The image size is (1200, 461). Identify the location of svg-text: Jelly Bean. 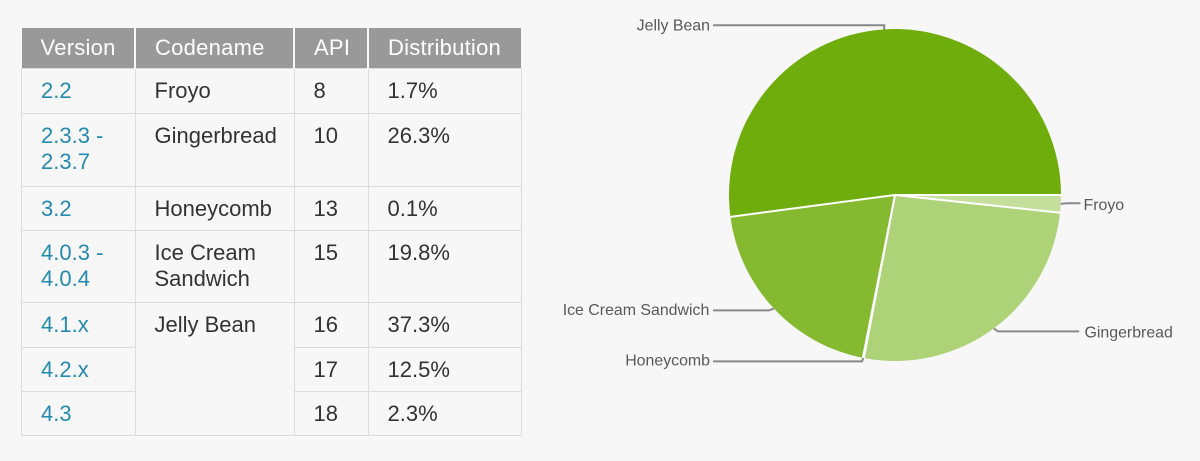
(673, 26).